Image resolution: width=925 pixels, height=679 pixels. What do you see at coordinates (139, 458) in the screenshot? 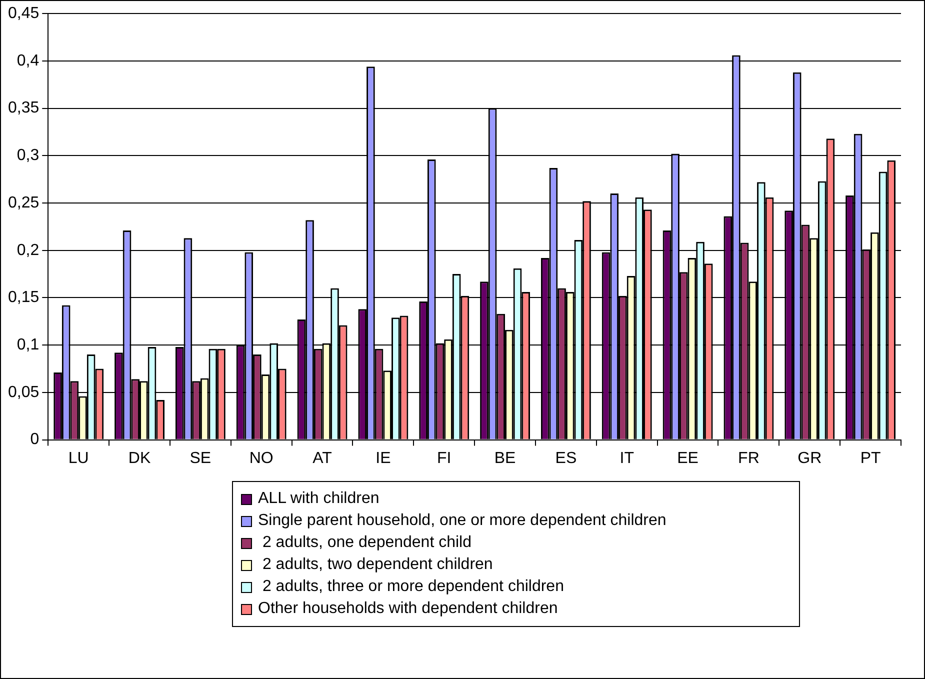
I see `x-tick-label: DK` at bounding box center [139, 458].